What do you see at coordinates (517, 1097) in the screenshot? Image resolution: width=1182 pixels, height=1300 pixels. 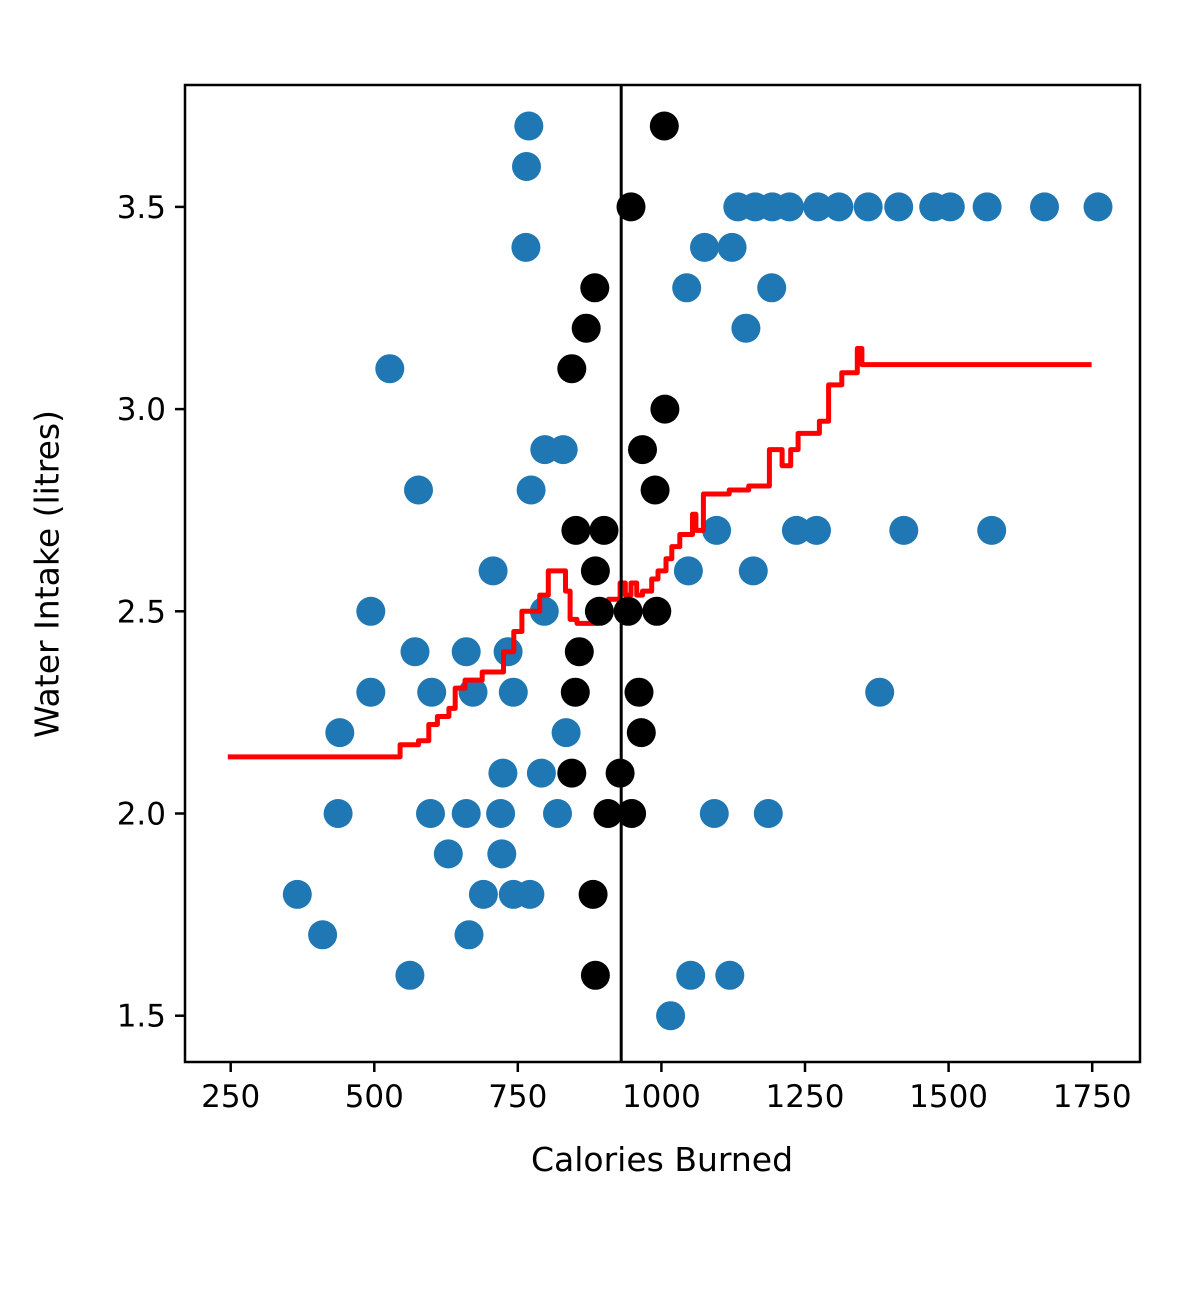 I see `x-tick-label: 750` at bounding box center [517, 1097].